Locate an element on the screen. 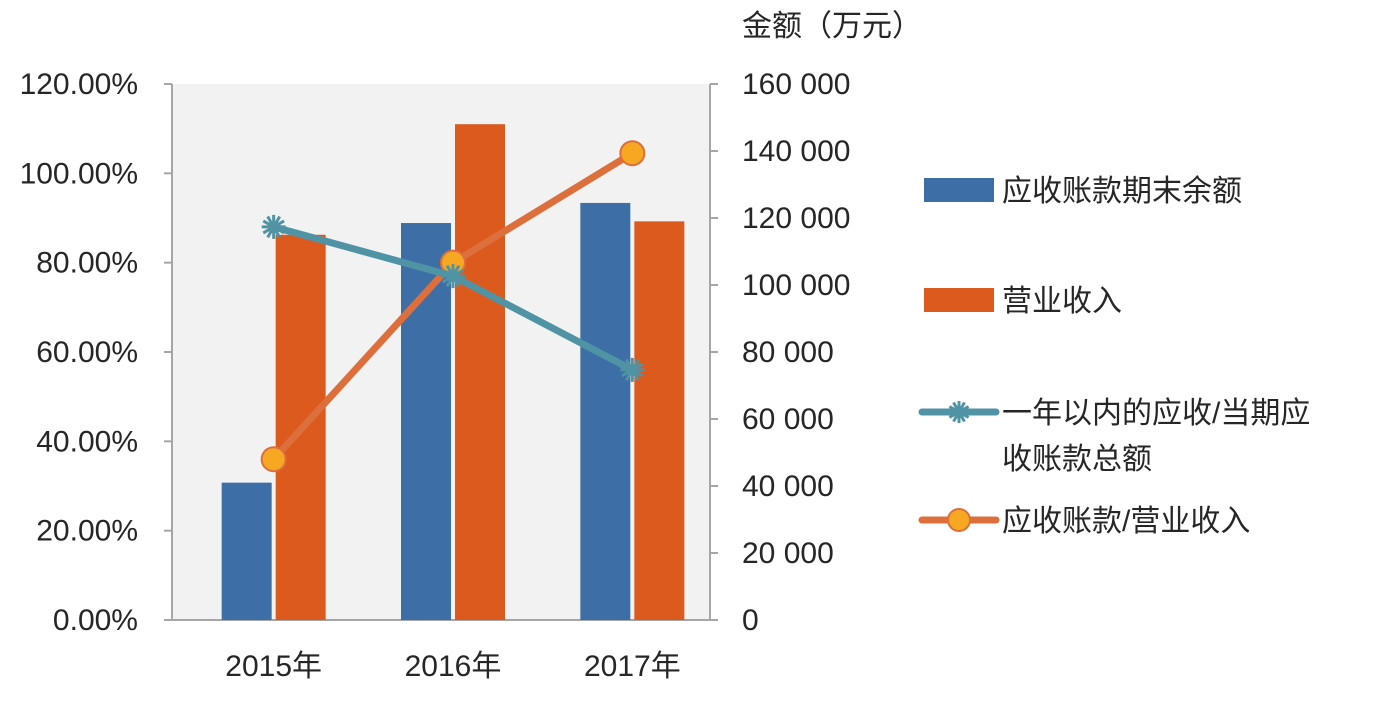  left-axis-tick-label: 120.00% is located at coordinates (79, 84).